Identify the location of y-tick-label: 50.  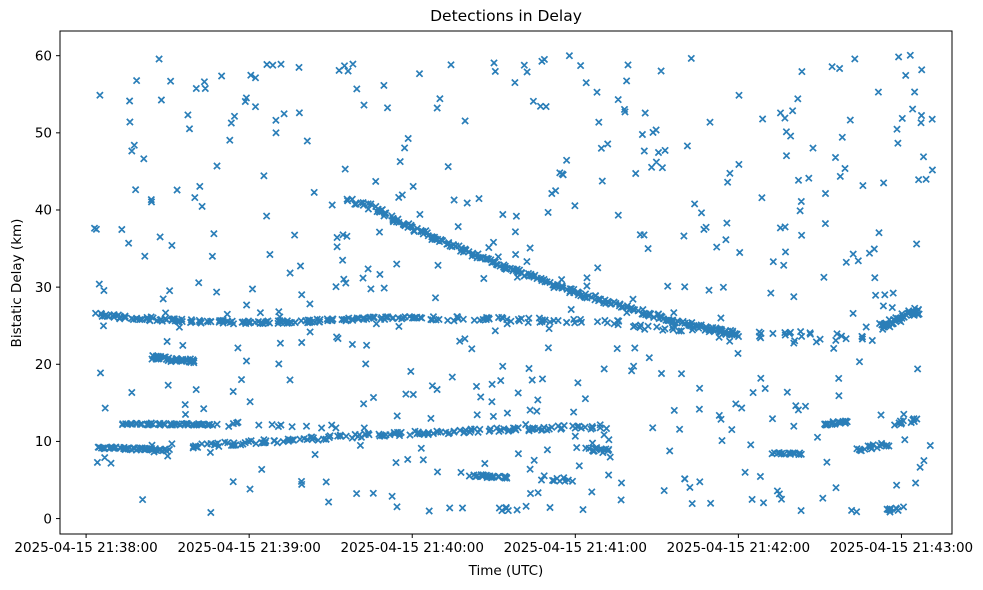
(43, 134).